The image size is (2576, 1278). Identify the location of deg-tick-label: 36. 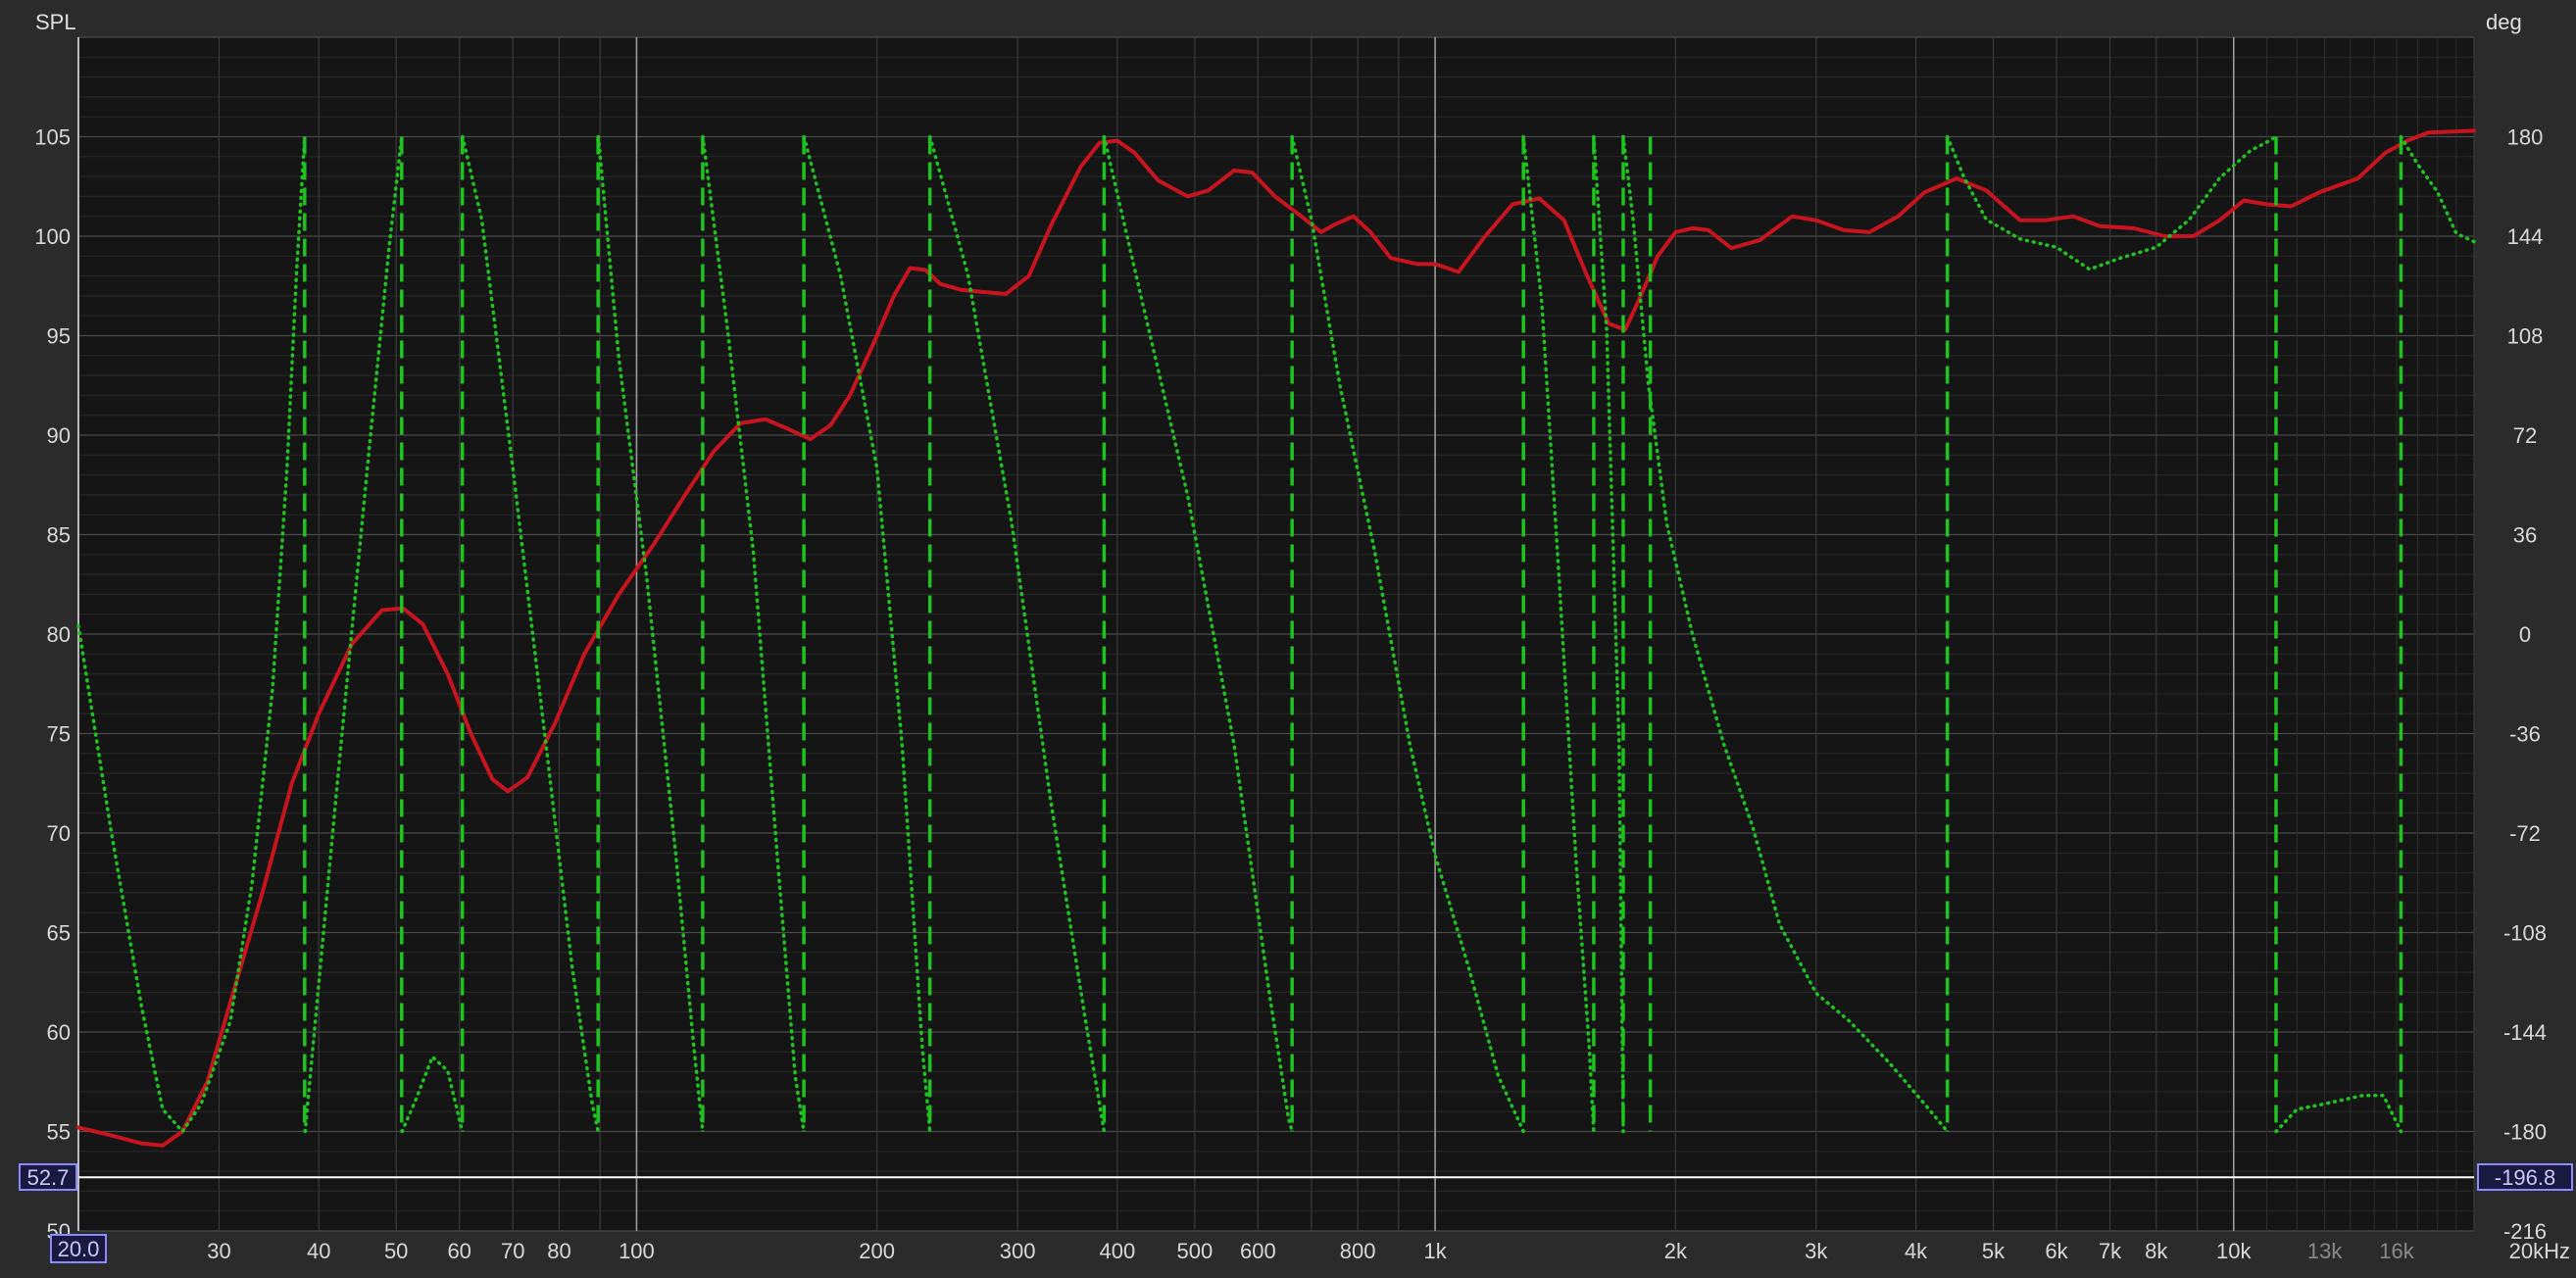
(2525, 535).